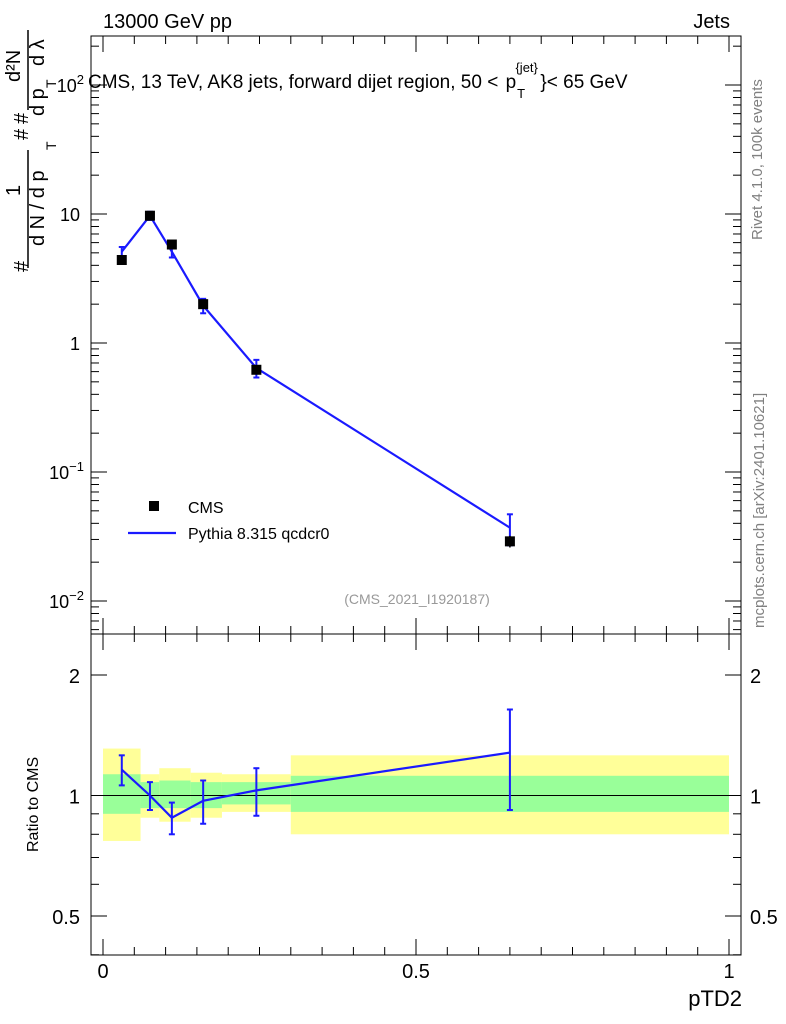 This screenshot has height=1024, width=786. Describe the element at coordinates (31, 151) in the screenshot. I see `main-ylabel: # 1 d N / d p T # d²N # d p T d λ` at that location.